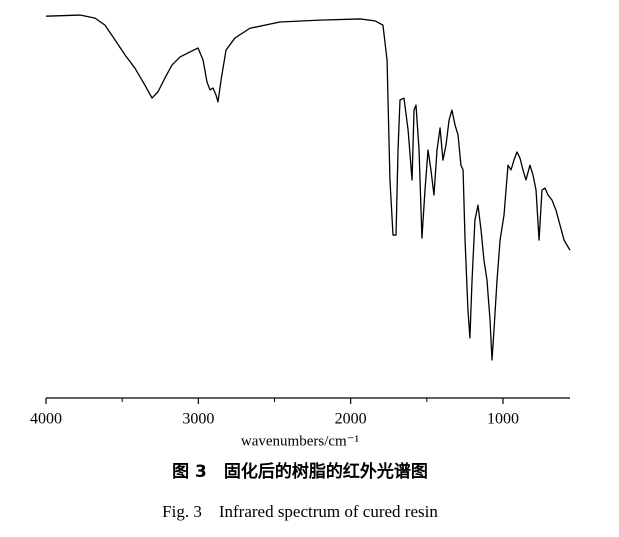 The height and width of the screenshot is (537, 619). Describe the element at coordinates (300, 471) in the screenshot. I see `caption-cn: 图 3 固化后的树脂的红外光谱图` at that location.